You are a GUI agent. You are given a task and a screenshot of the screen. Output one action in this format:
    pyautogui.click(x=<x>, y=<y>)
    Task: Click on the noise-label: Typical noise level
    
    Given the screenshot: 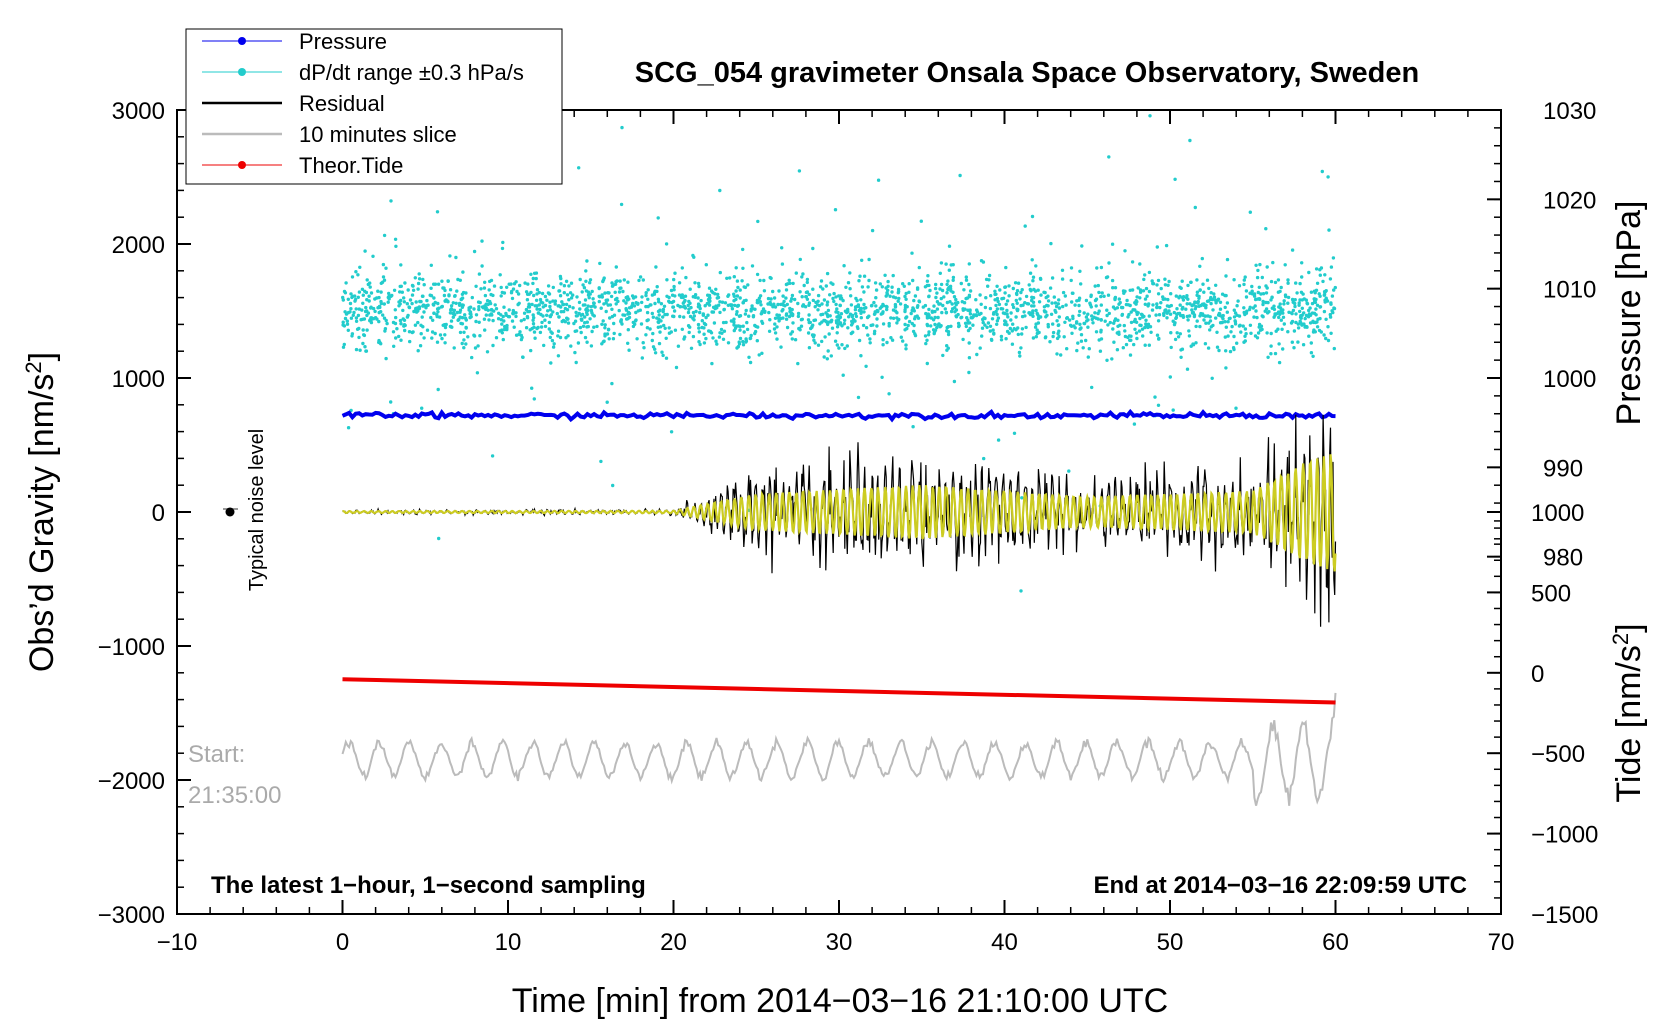 What is the action you would take?
    pyautogui.click(x=257, y=510)
    